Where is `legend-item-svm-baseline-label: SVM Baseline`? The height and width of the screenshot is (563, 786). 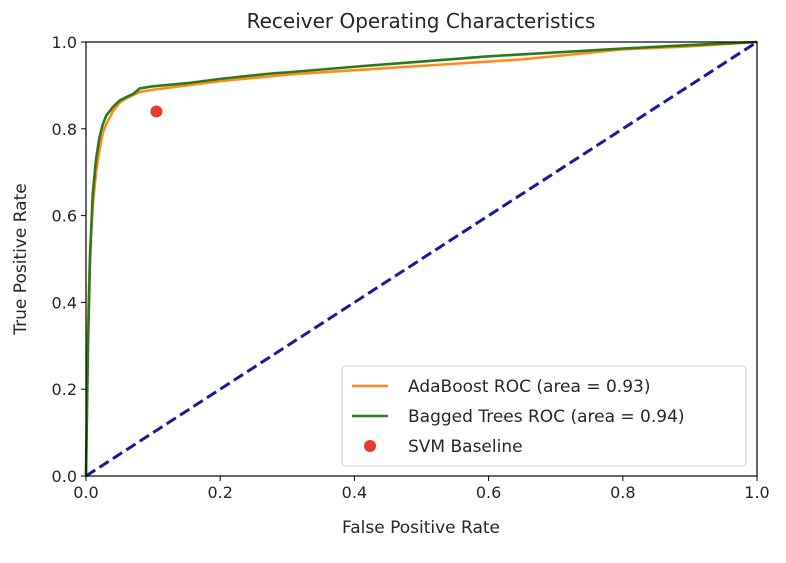
legend-item-svm-baseline-label: SVM Baseline is located at coordinates (465, 447).